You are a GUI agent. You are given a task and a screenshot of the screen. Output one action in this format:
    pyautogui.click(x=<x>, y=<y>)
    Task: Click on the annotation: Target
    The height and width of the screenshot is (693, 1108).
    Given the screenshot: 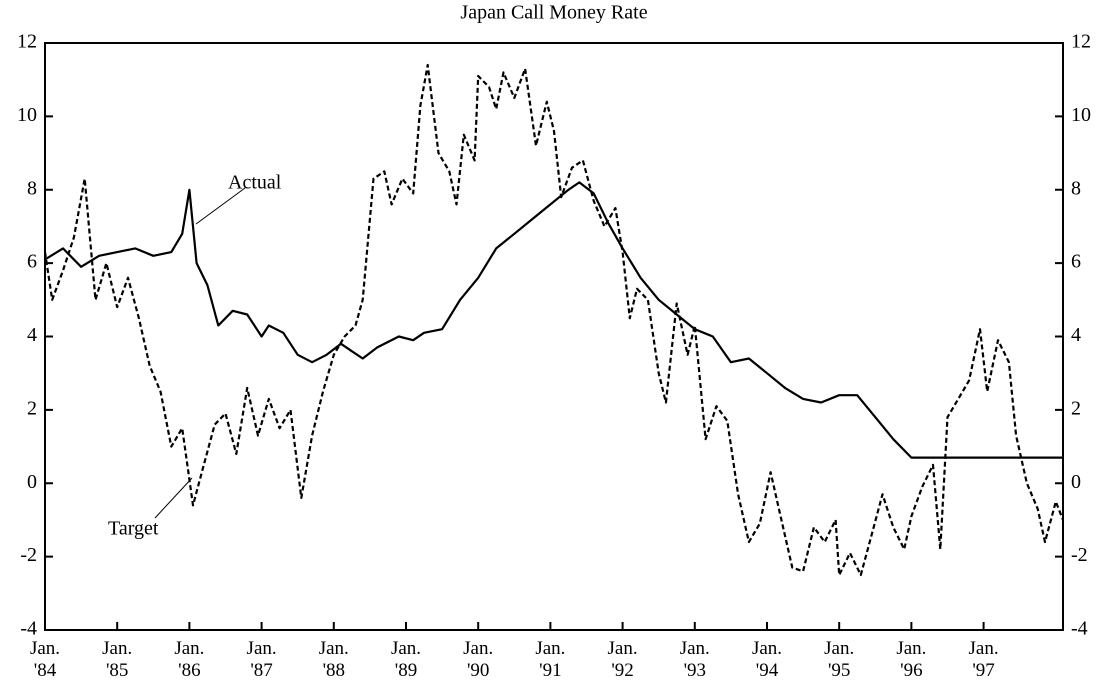 What is the action you would take?
    pyautogui.click(x=133, y=529)
    